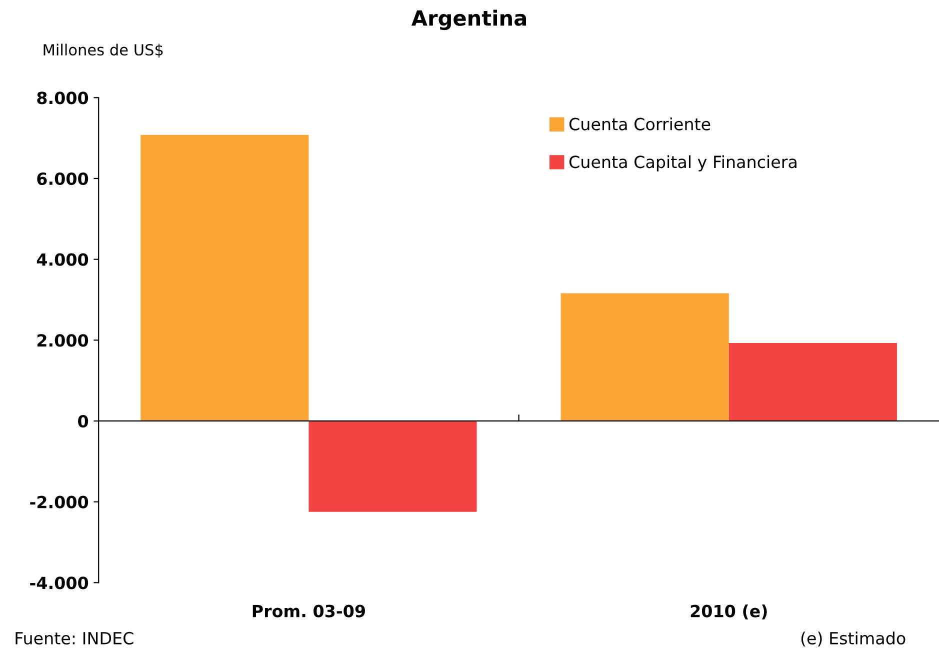 The width and height of the screenshot is (939, 651). What do you see at coordinates (83, 421) in the screenshot?
I see `y-tick-label: 0` at bounding box center [83, 421].